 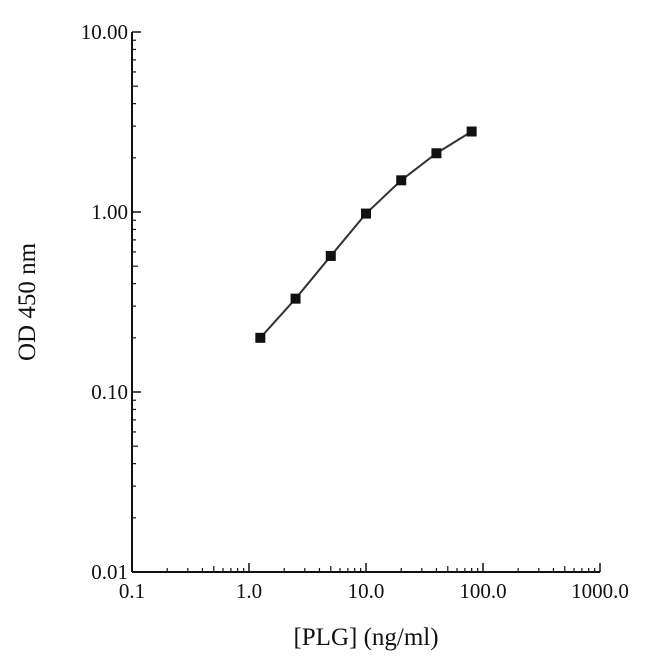 I want to click on series-line, so click(x=366, y=234).